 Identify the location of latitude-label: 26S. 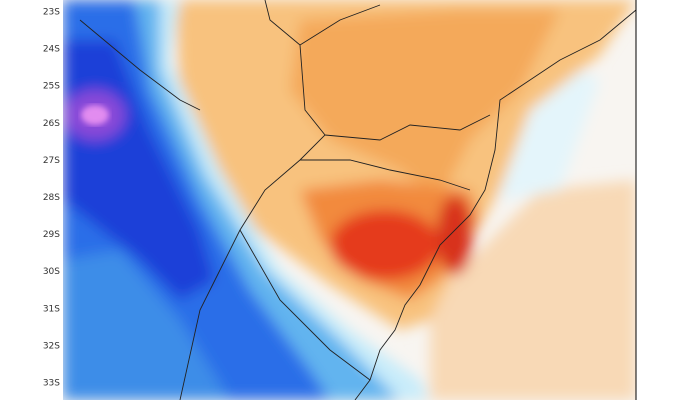
(51, 124).